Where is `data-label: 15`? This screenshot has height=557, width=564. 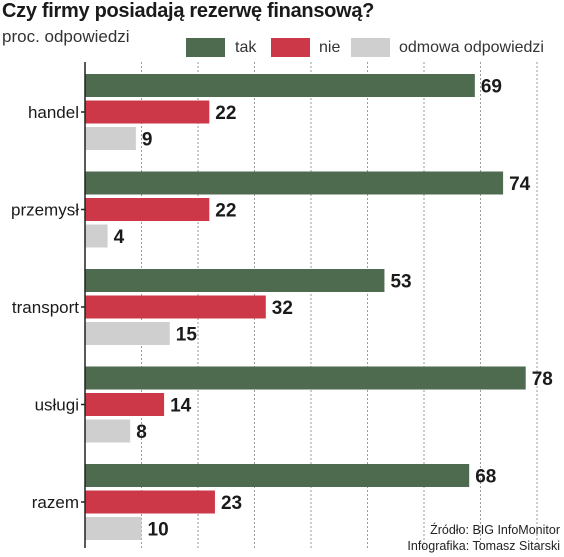 data-label: 15 is located at coordinates (187, 335).